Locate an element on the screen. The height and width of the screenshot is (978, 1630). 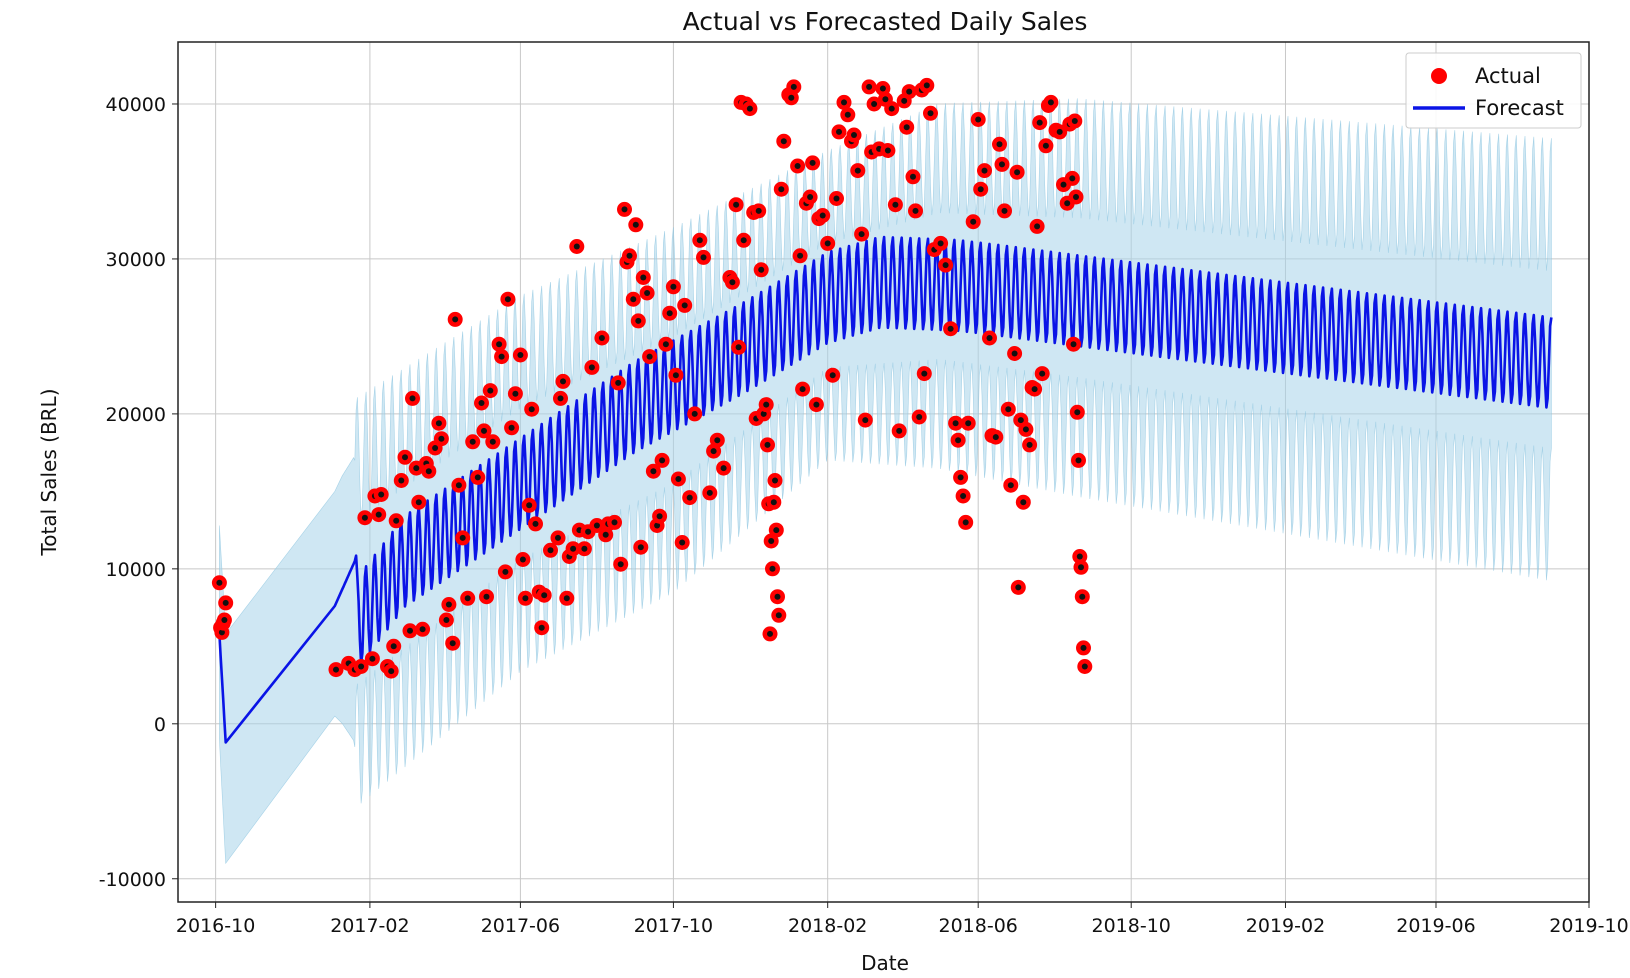
chart-title: Actual vs Forecasted Daily Sales is located at coordinates (885, 21).